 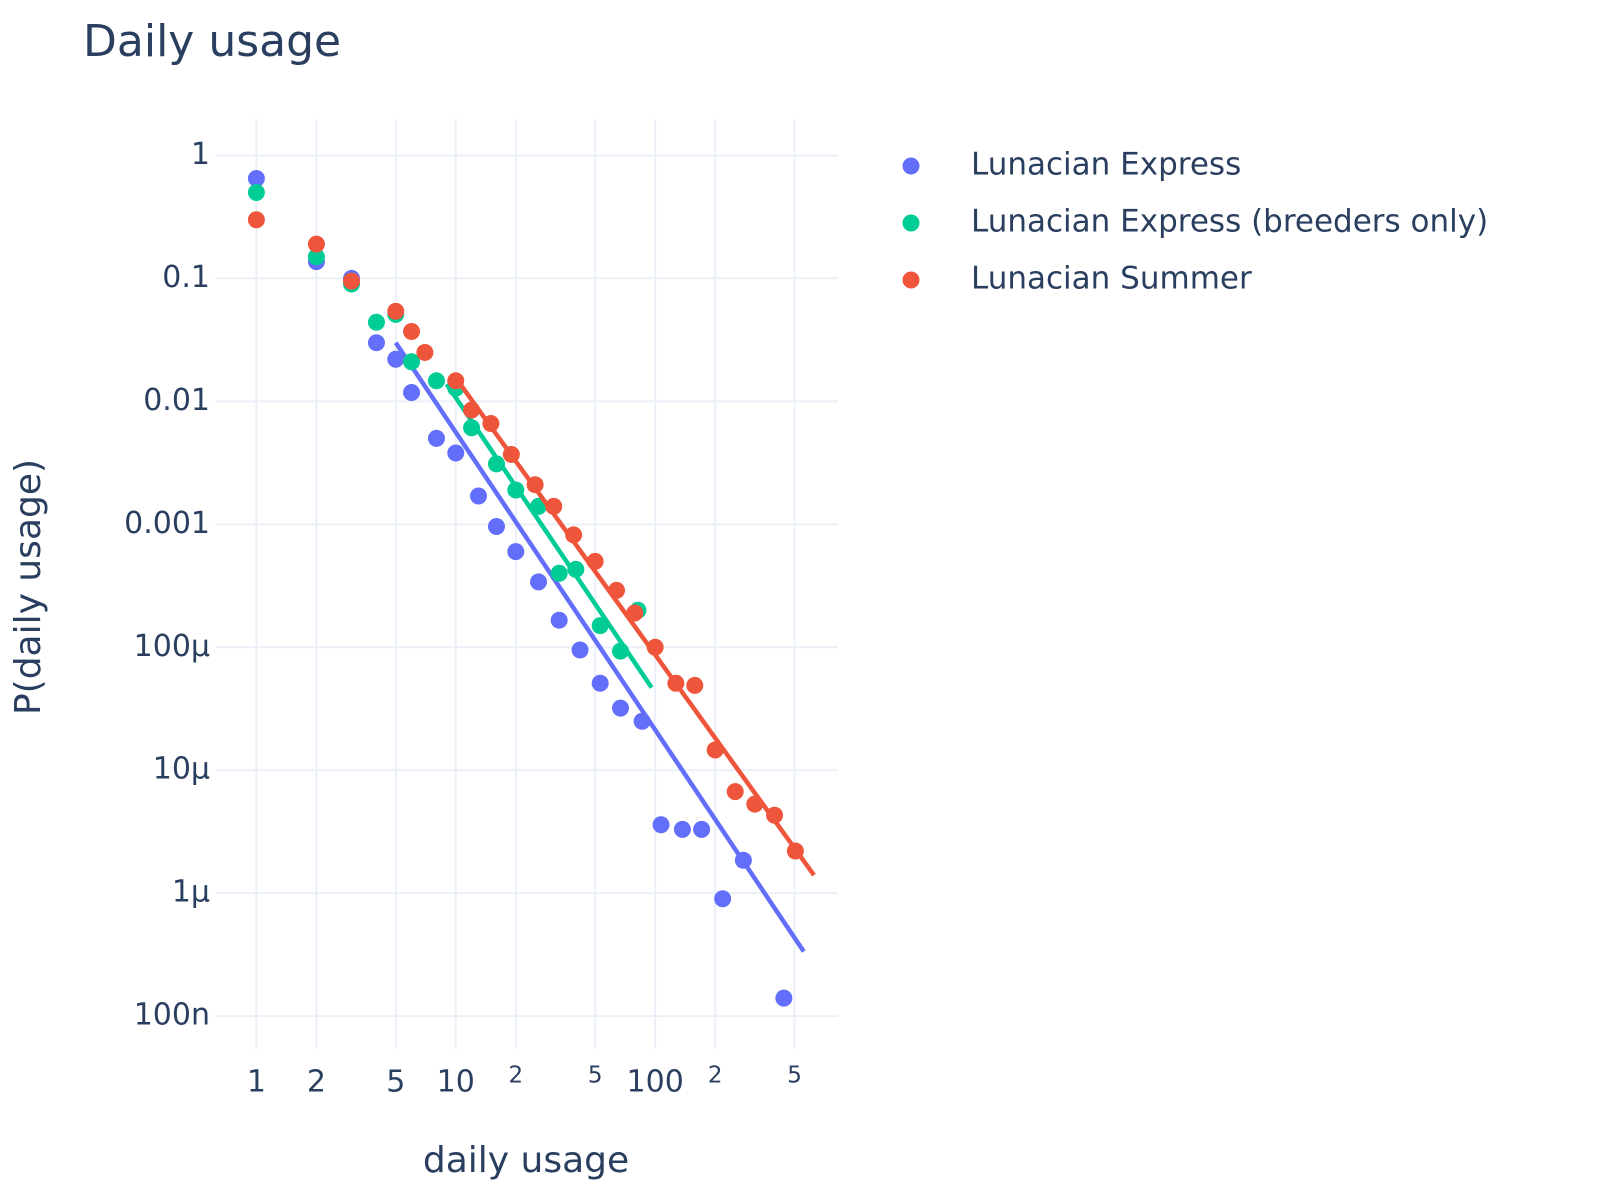 I want to click on legend-label: Lunacian Express, so click(x=1106, y=165).